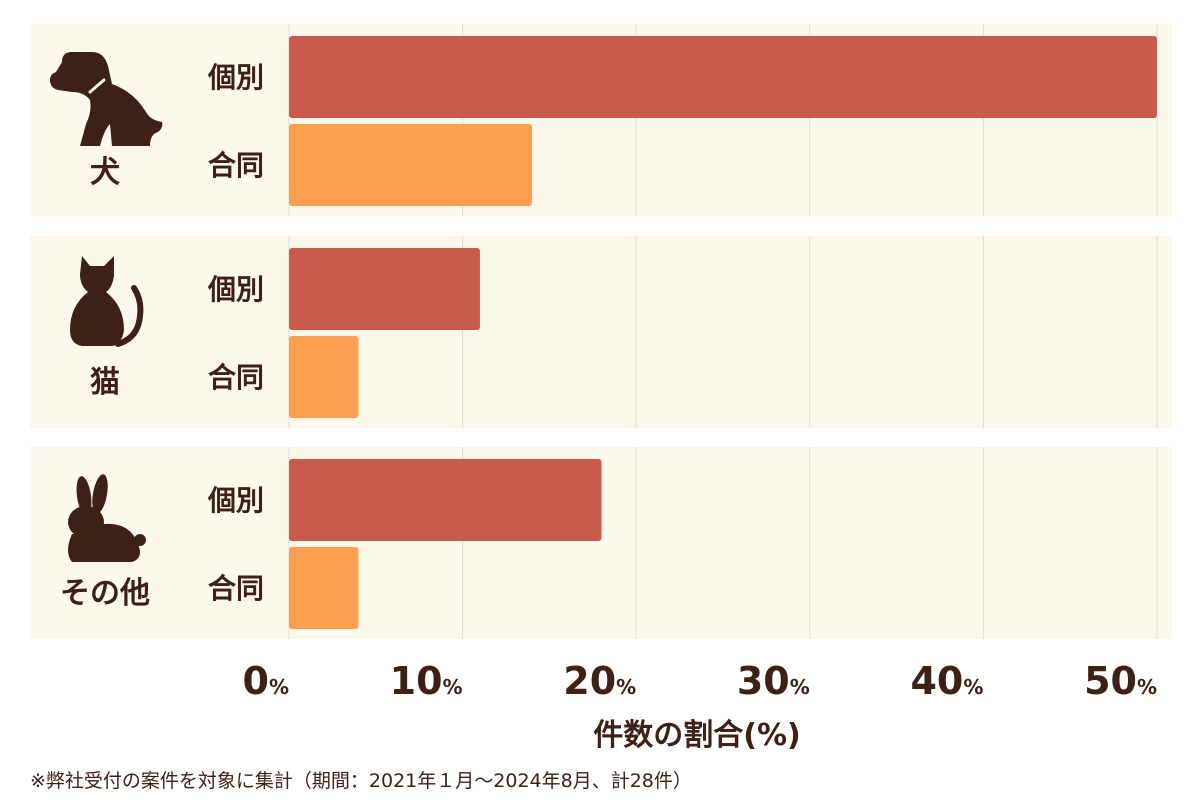 The width and height of the screenshot is (1200, 800). What do you see at coordinates (266, 681) in the screenshot?
I see `x-tick-label-0: 0%` at bounding box center [266, 681].